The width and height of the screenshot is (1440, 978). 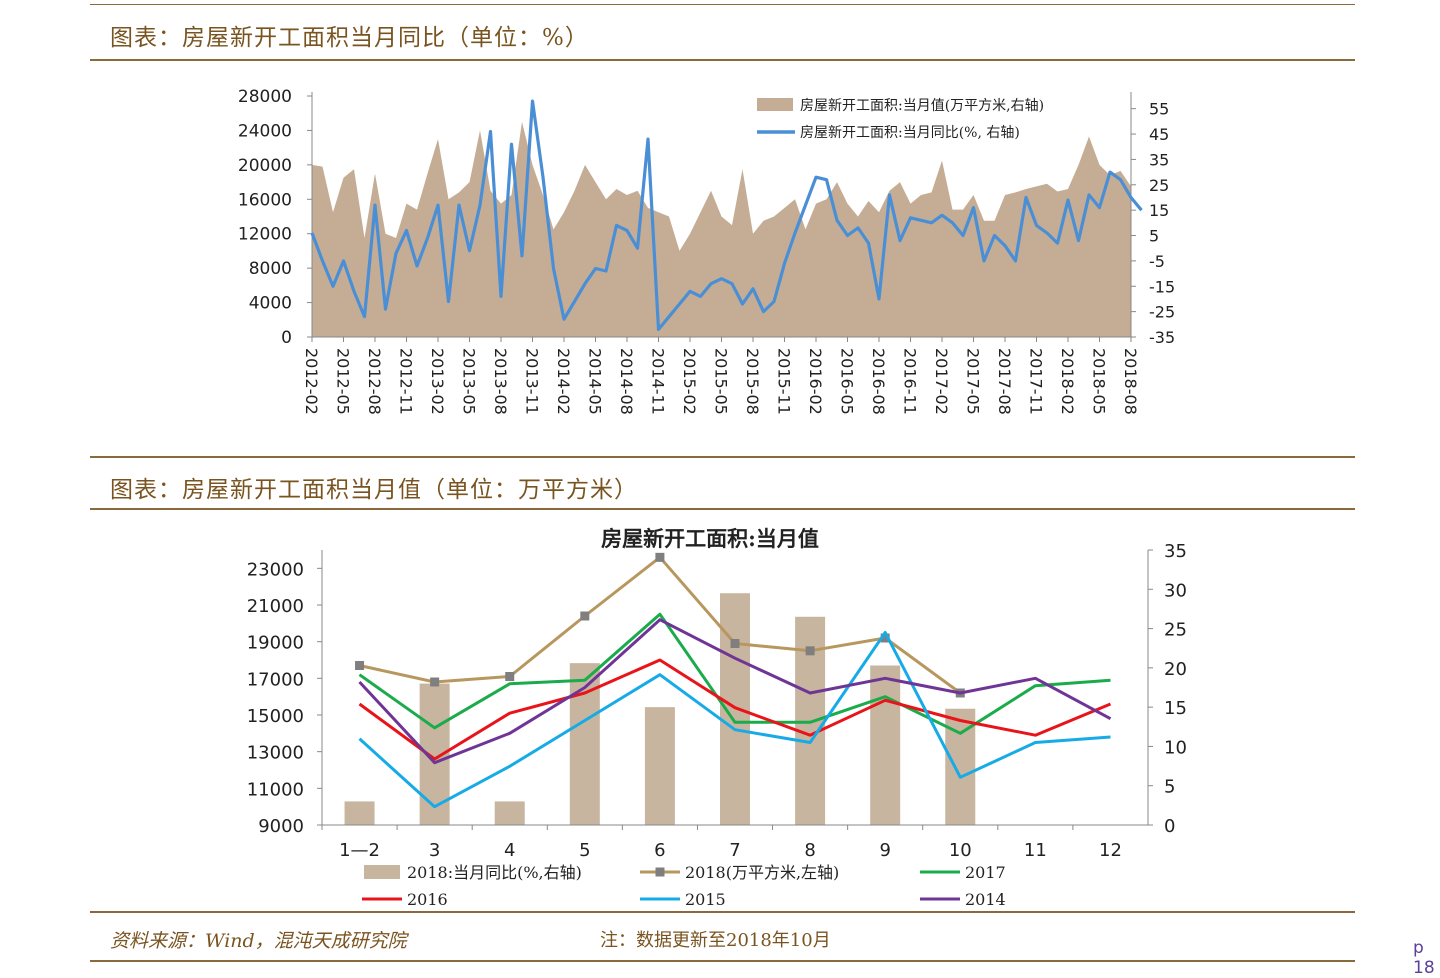 I want to click on x-tick-label: 4, so click(x=509, y=850).